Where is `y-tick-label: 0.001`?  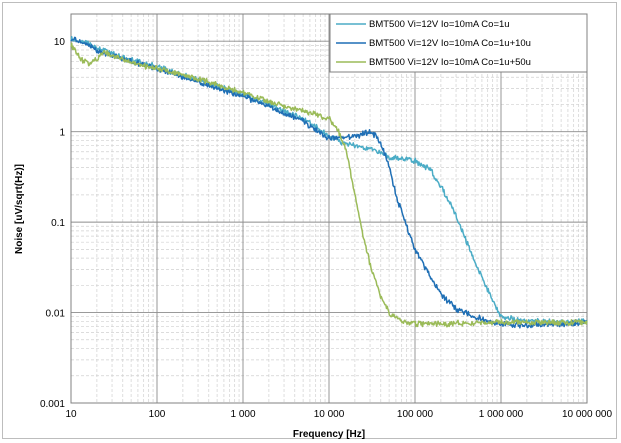
y-tick-label: 0.001 is located at coordinates (52, 404).